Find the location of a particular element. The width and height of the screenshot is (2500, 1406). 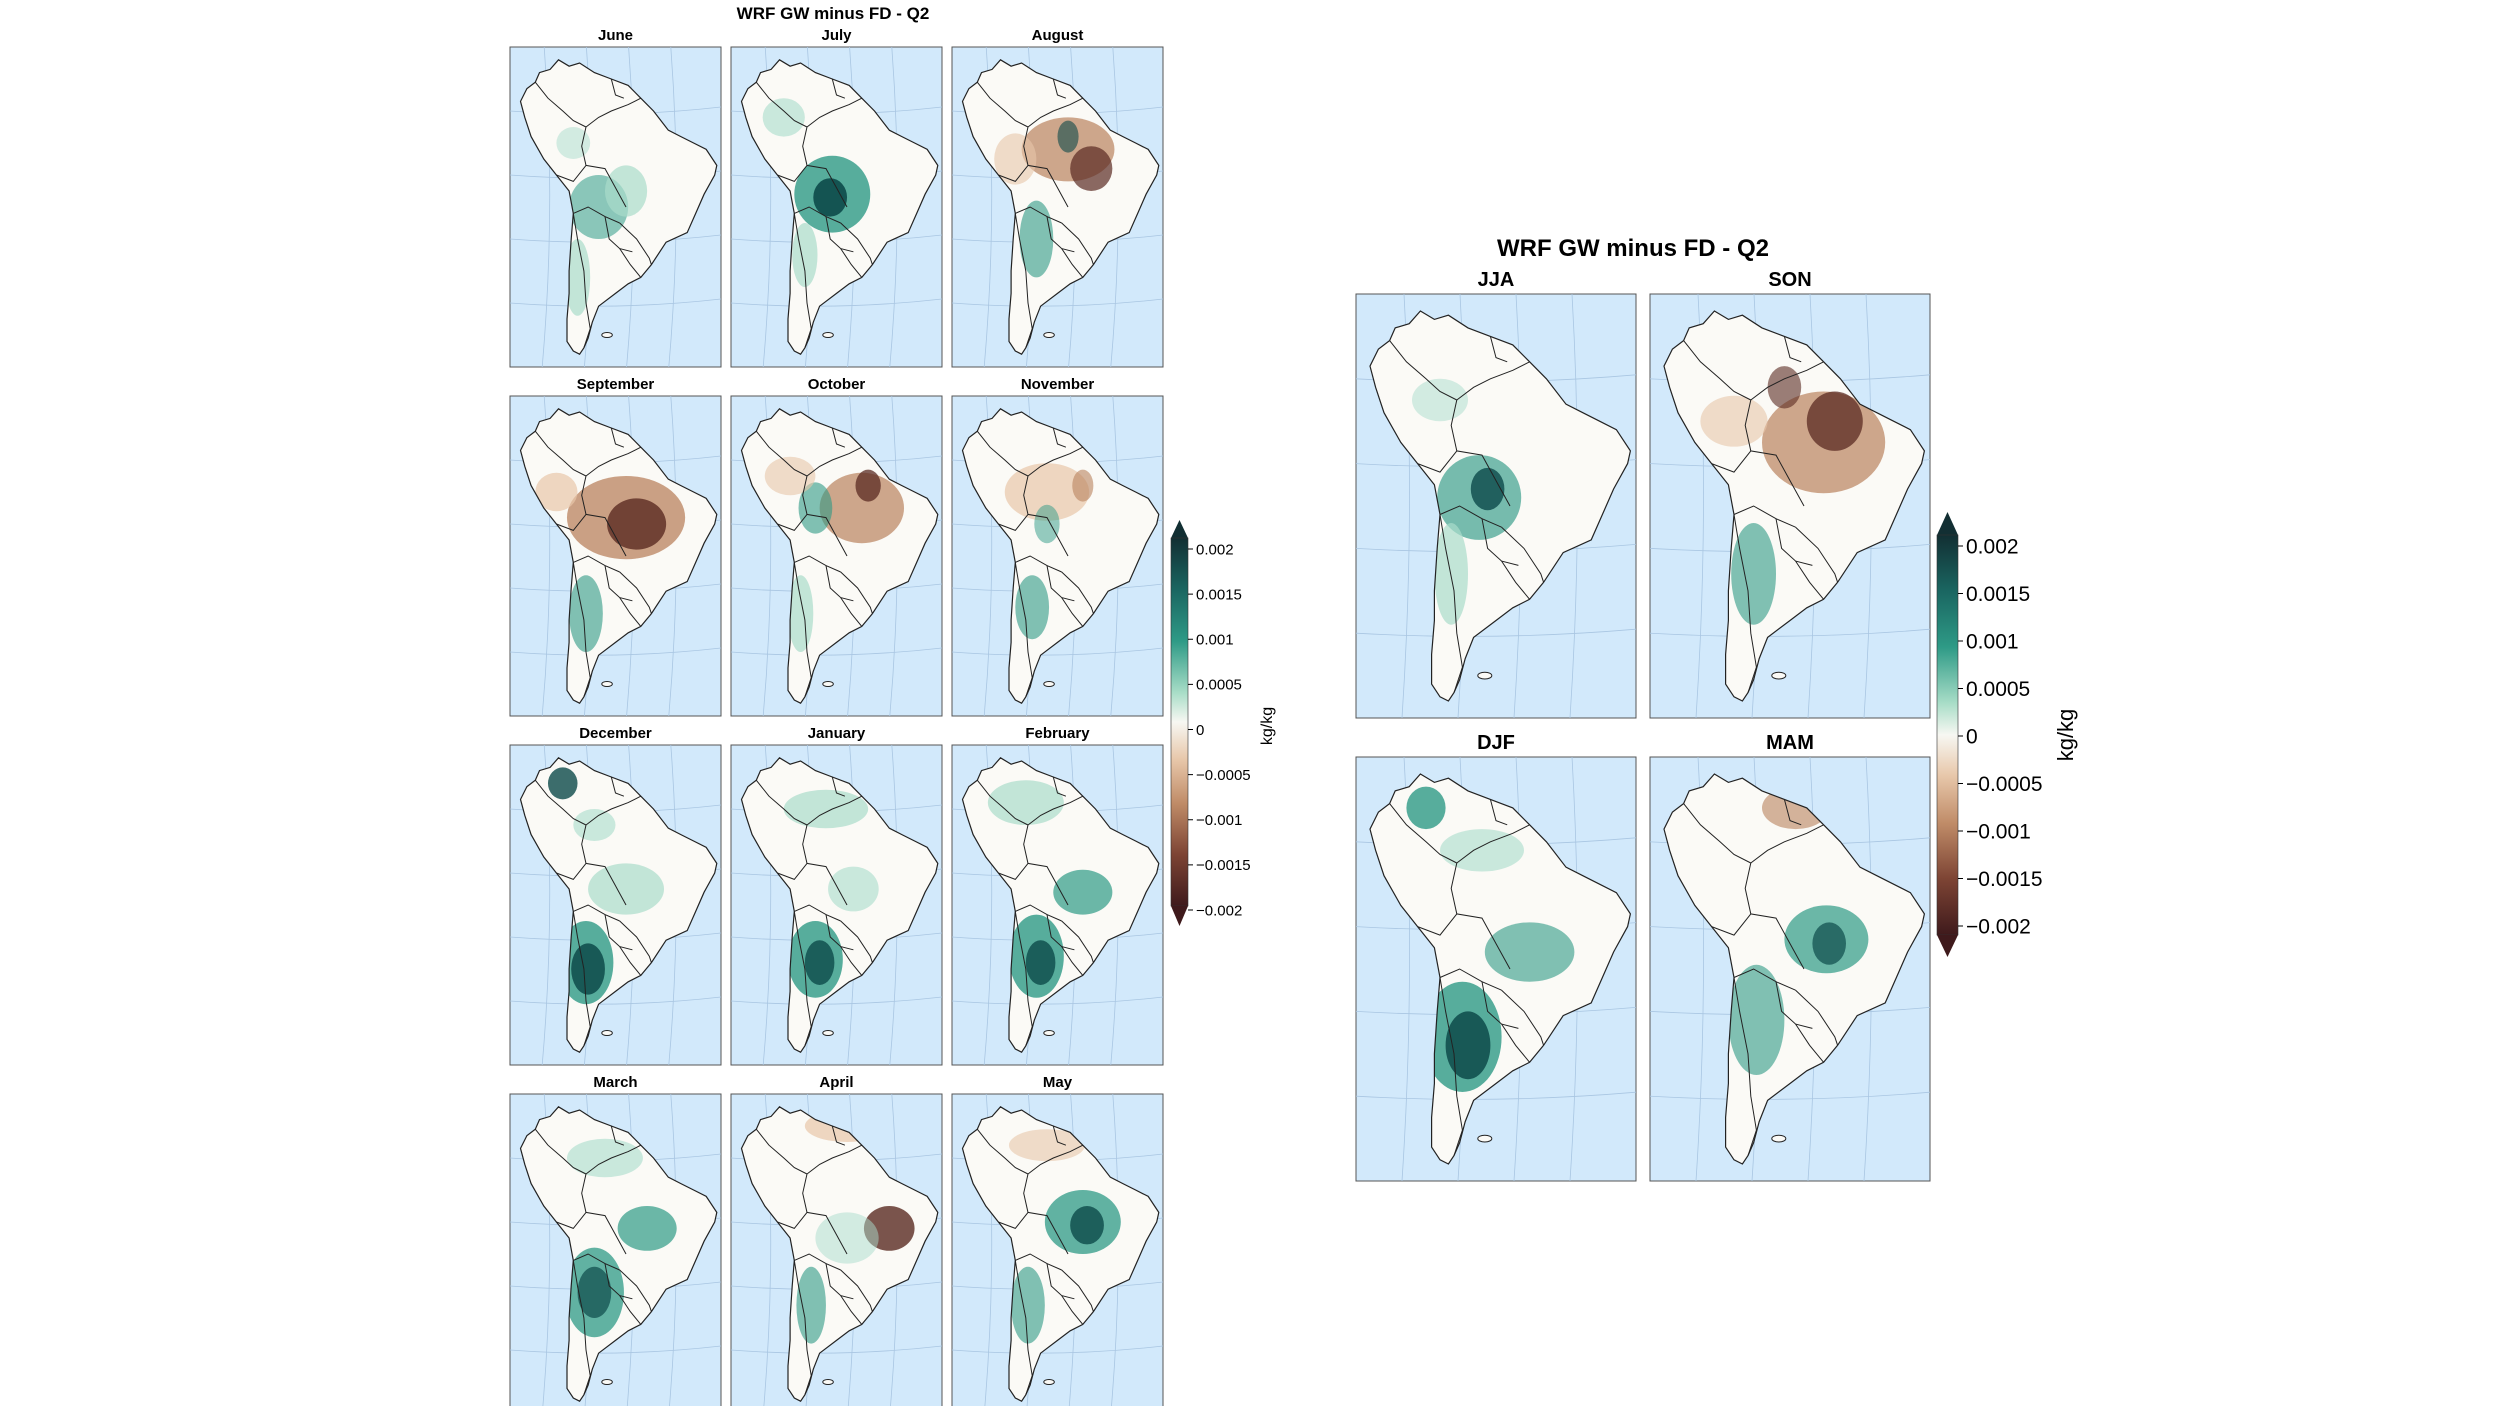

month-february-map-coastline is located at coordinates (1060, 905).